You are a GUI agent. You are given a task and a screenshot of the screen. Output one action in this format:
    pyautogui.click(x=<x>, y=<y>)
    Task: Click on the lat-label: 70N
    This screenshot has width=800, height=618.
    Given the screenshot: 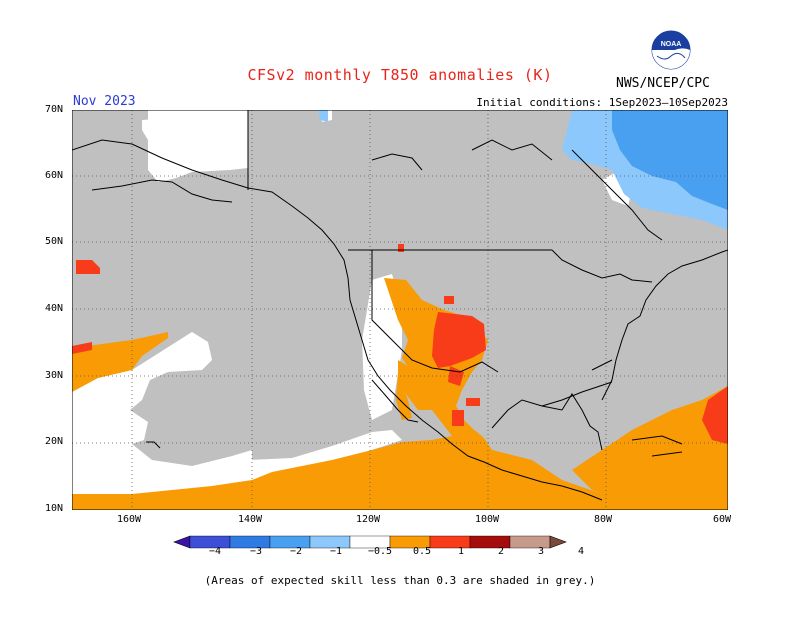 What is the action you would take?
    pyautogui.click(x=54, y=109)
    